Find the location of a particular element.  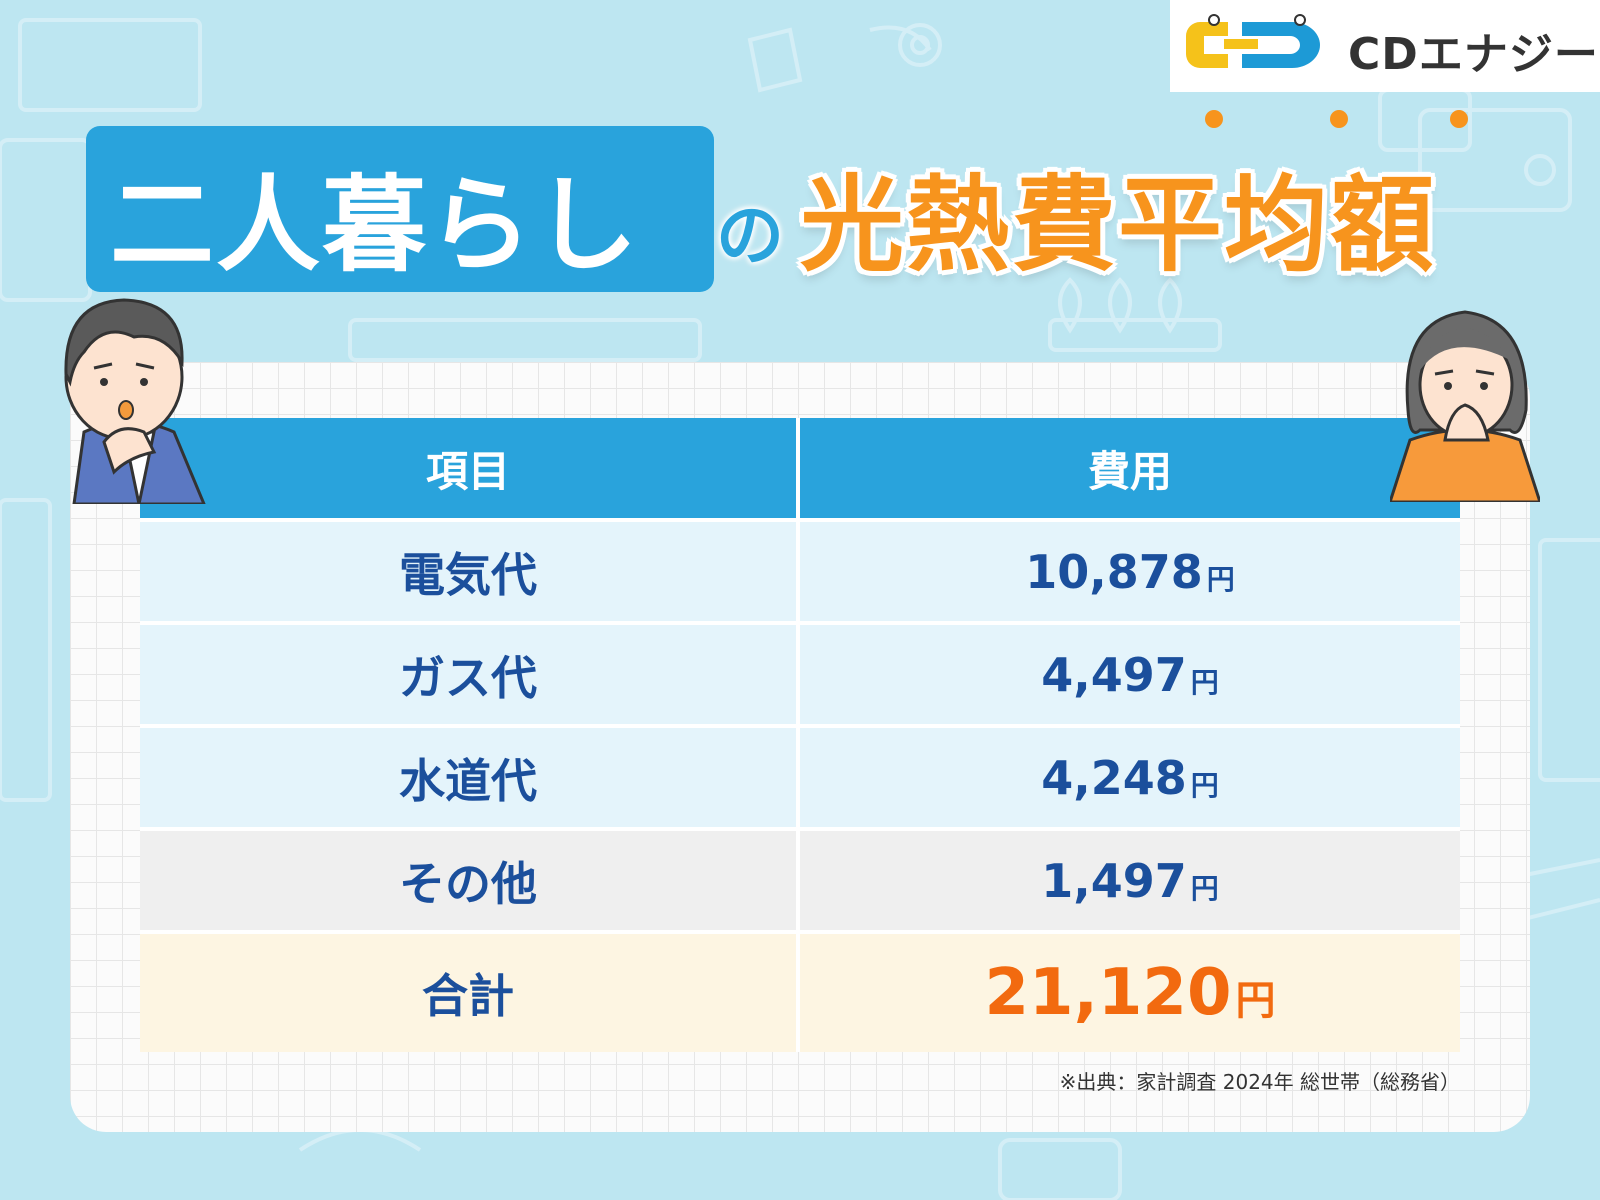

cost-amount: 1,497 is located at coordinates (1114, 880).